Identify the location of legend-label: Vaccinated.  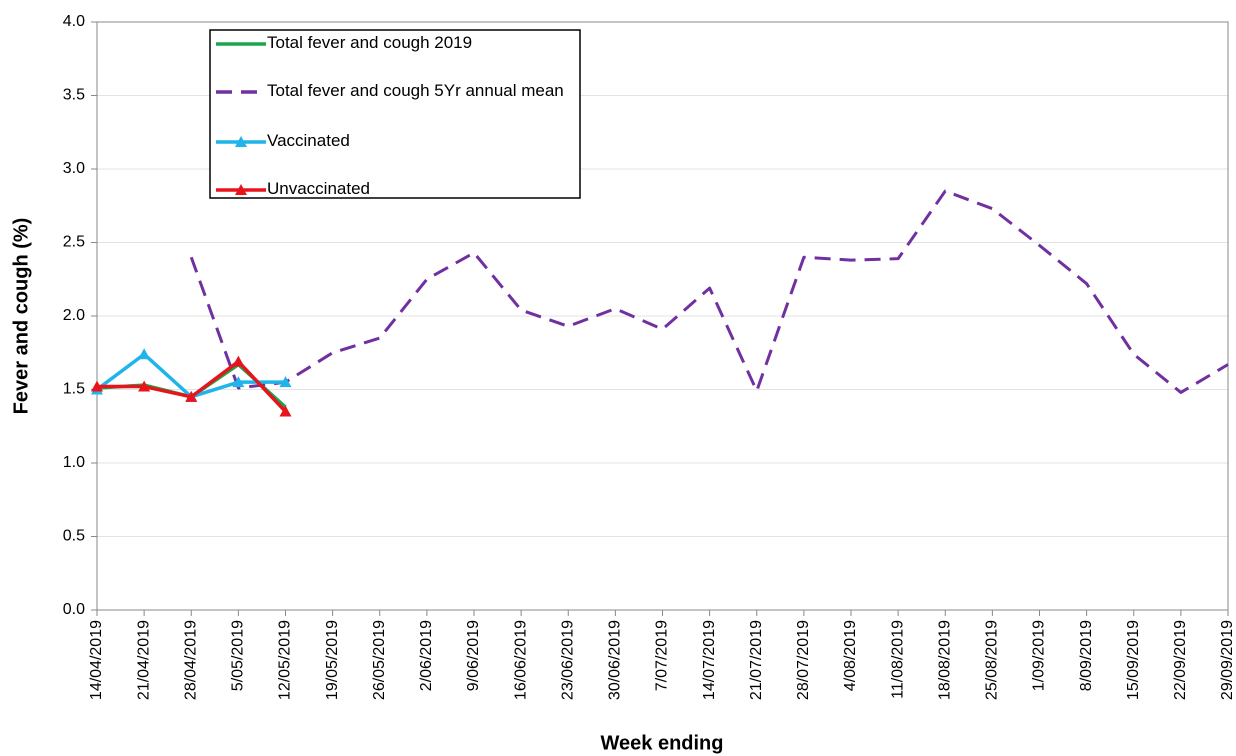
(308, 140).